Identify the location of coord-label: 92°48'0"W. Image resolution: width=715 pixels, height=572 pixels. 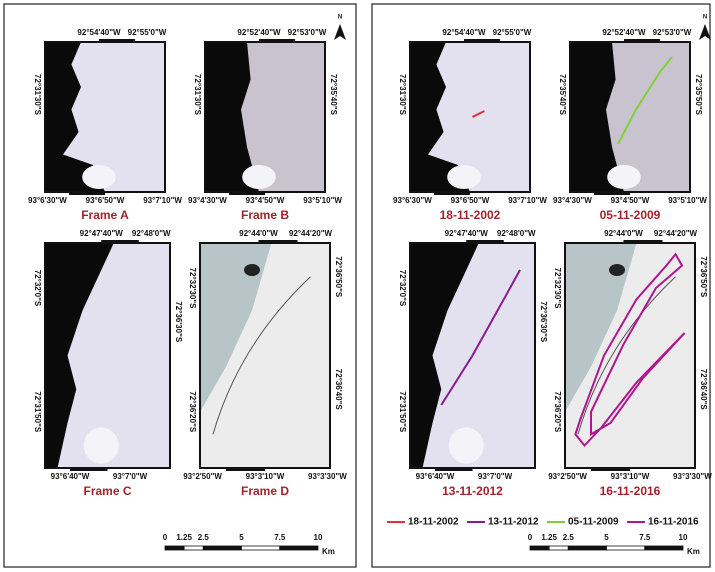
(516, 233).